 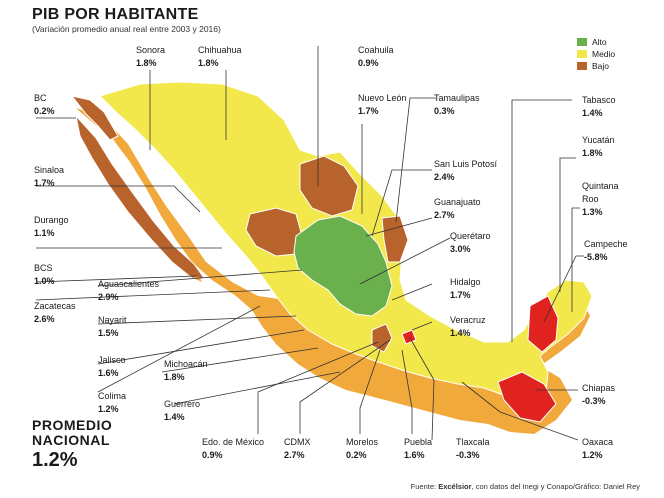 I want to click on label-veracruz: Veracruz 1.4%, so click(x=468, y=327).